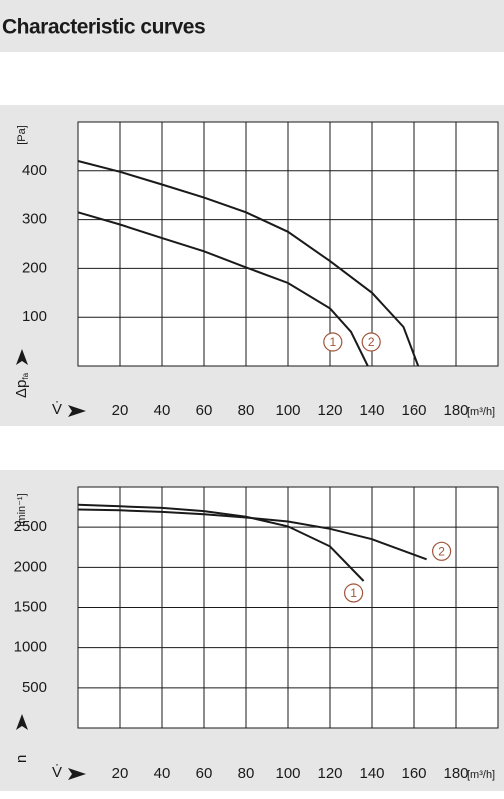 This screenshot has height=799, width=504. I want to click on y-tick-label: 500, so click(34, 687).